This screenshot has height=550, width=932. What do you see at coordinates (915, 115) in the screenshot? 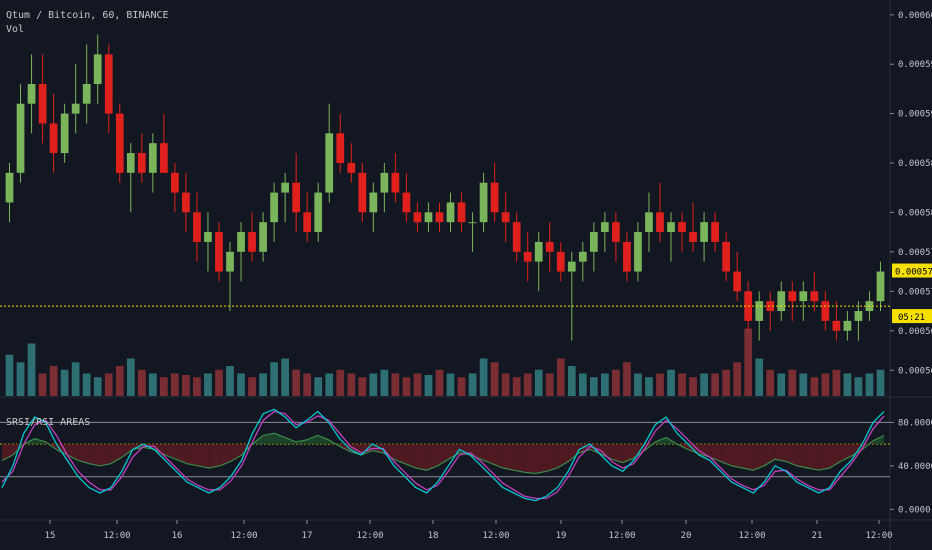
I see `price-tick-label: 0.000590` at bounding box center [915, 115].